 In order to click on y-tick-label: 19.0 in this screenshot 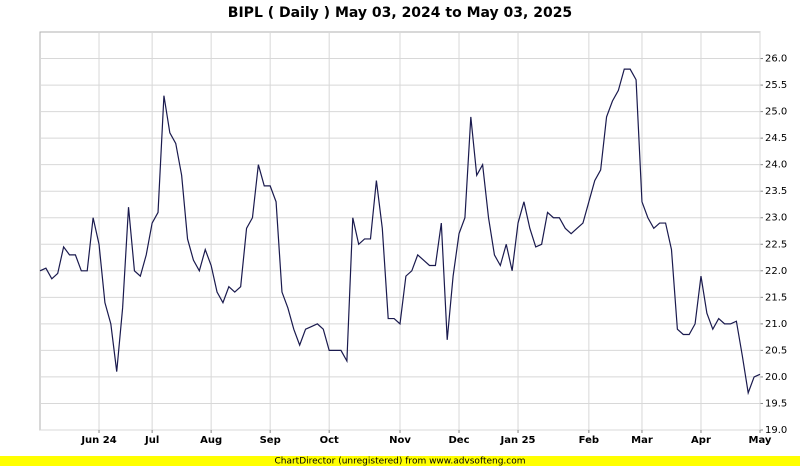, I will do `click(776, 430)`.